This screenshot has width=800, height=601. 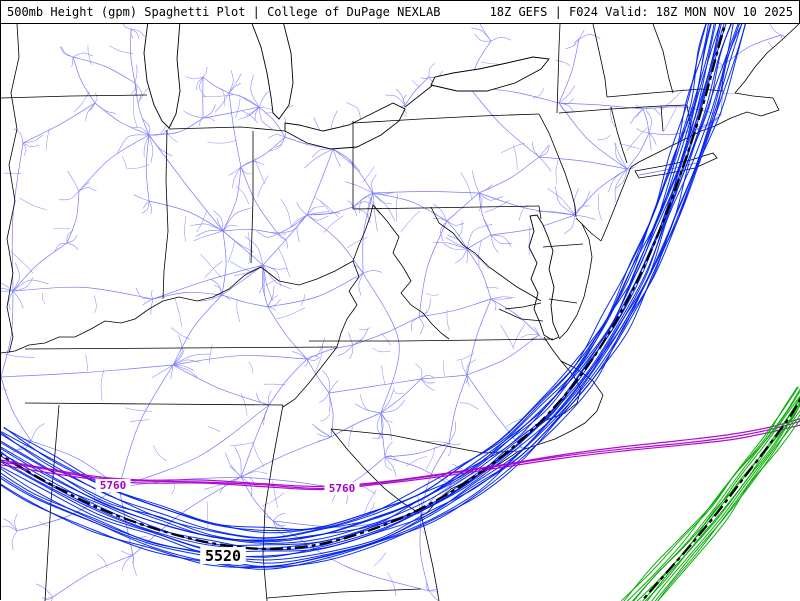 I want to click on contour-labels-layer: 5520 5760 5760, so click(x=227, y=522).